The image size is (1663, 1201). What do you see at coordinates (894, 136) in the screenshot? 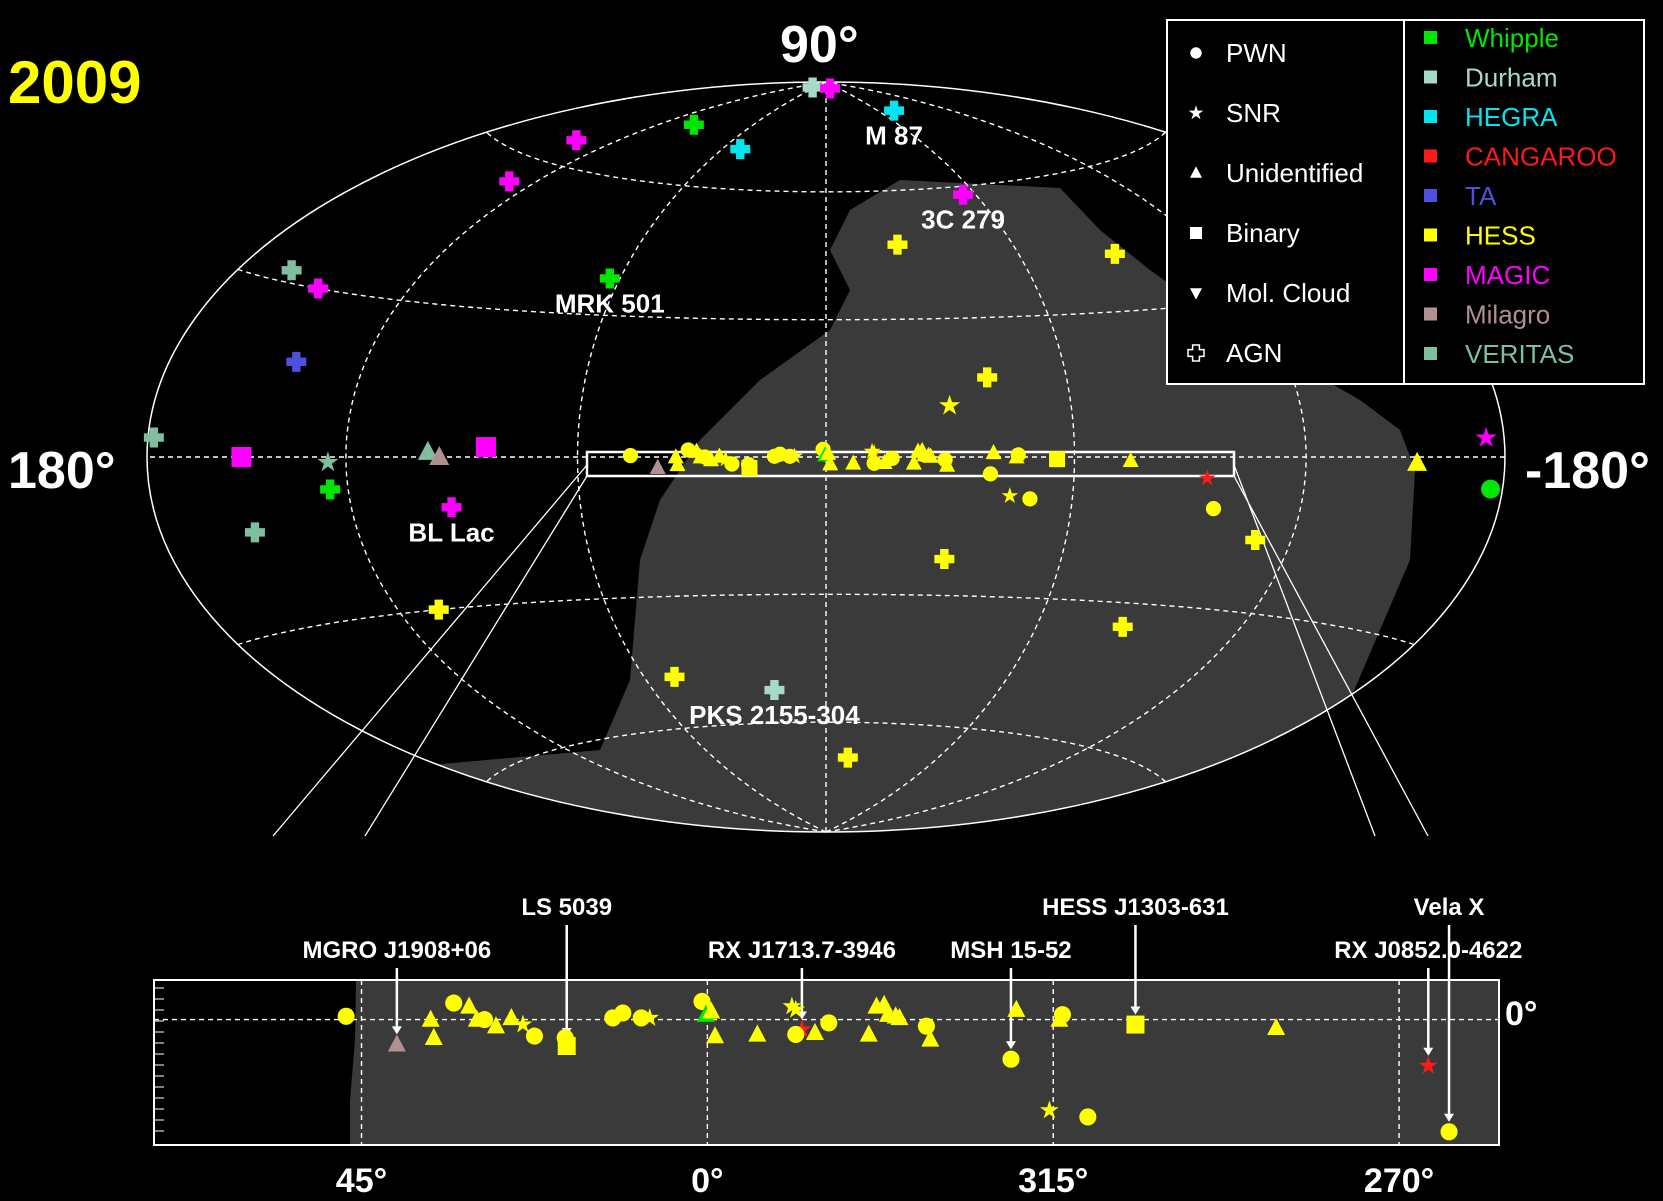
I see `sky-source-label: M 87` at bounding box center [894, 136].